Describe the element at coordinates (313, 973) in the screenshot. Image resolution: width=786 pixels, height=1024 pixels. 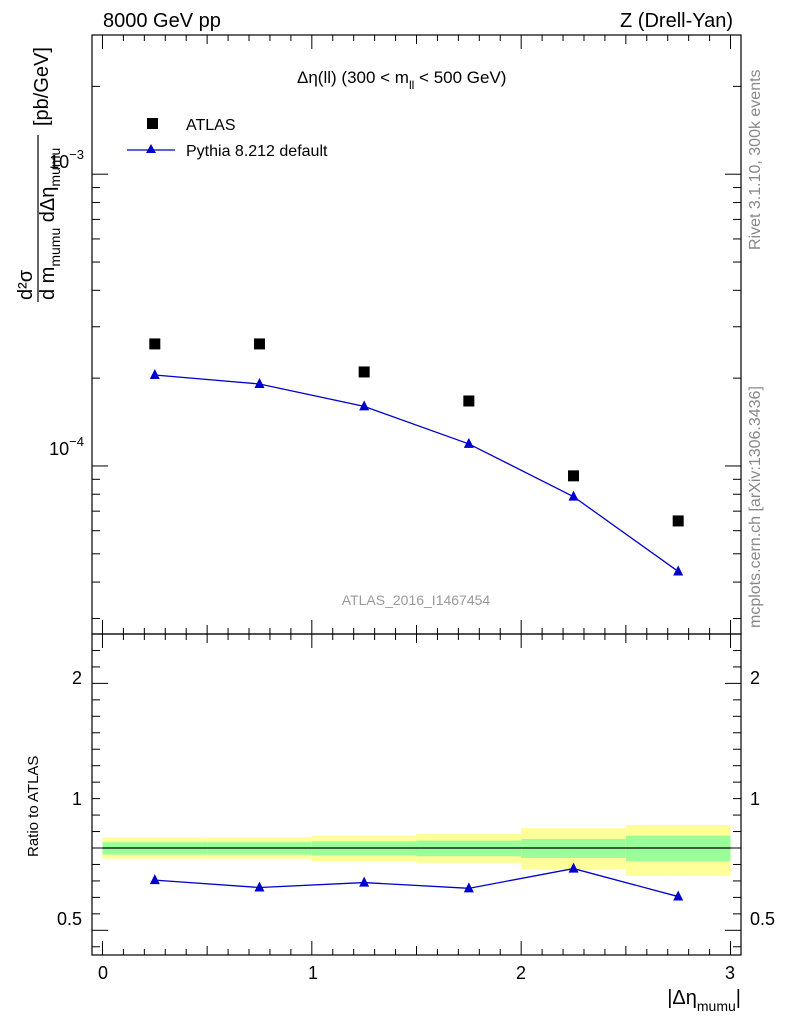
I see `x-tick-label-1: 1` at that location.